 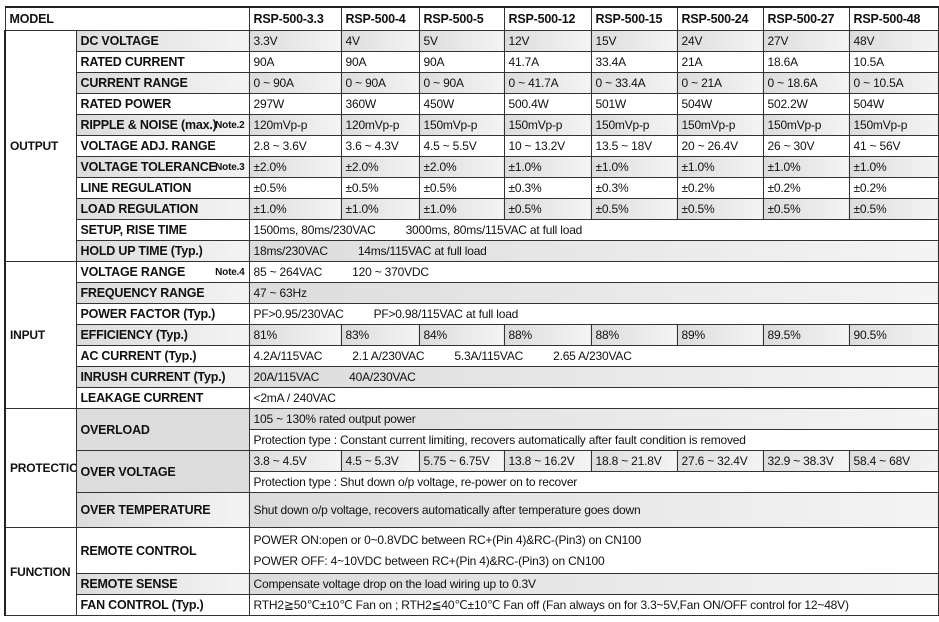 What do you see at coordinates (634, 104) in the screenshot?
I see `value-cell: 501W` at bounding box center [634, 104].